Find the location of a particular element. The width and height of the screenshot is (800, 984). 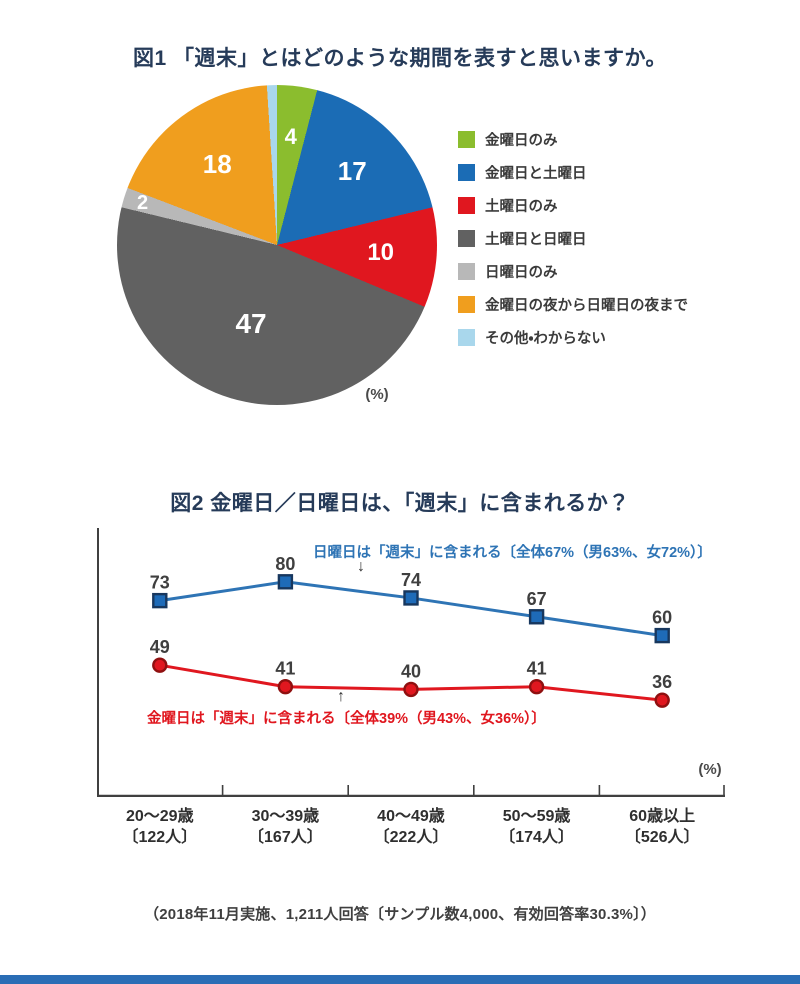

point-value-label: 60 is located at coordinates (662, 618).